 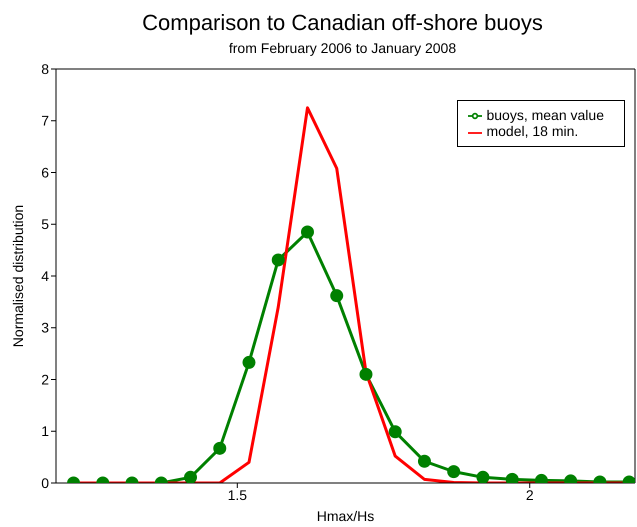 I want to click on chart-subtitle: from February 2006 to January 2008, so click(x=343, y=48).